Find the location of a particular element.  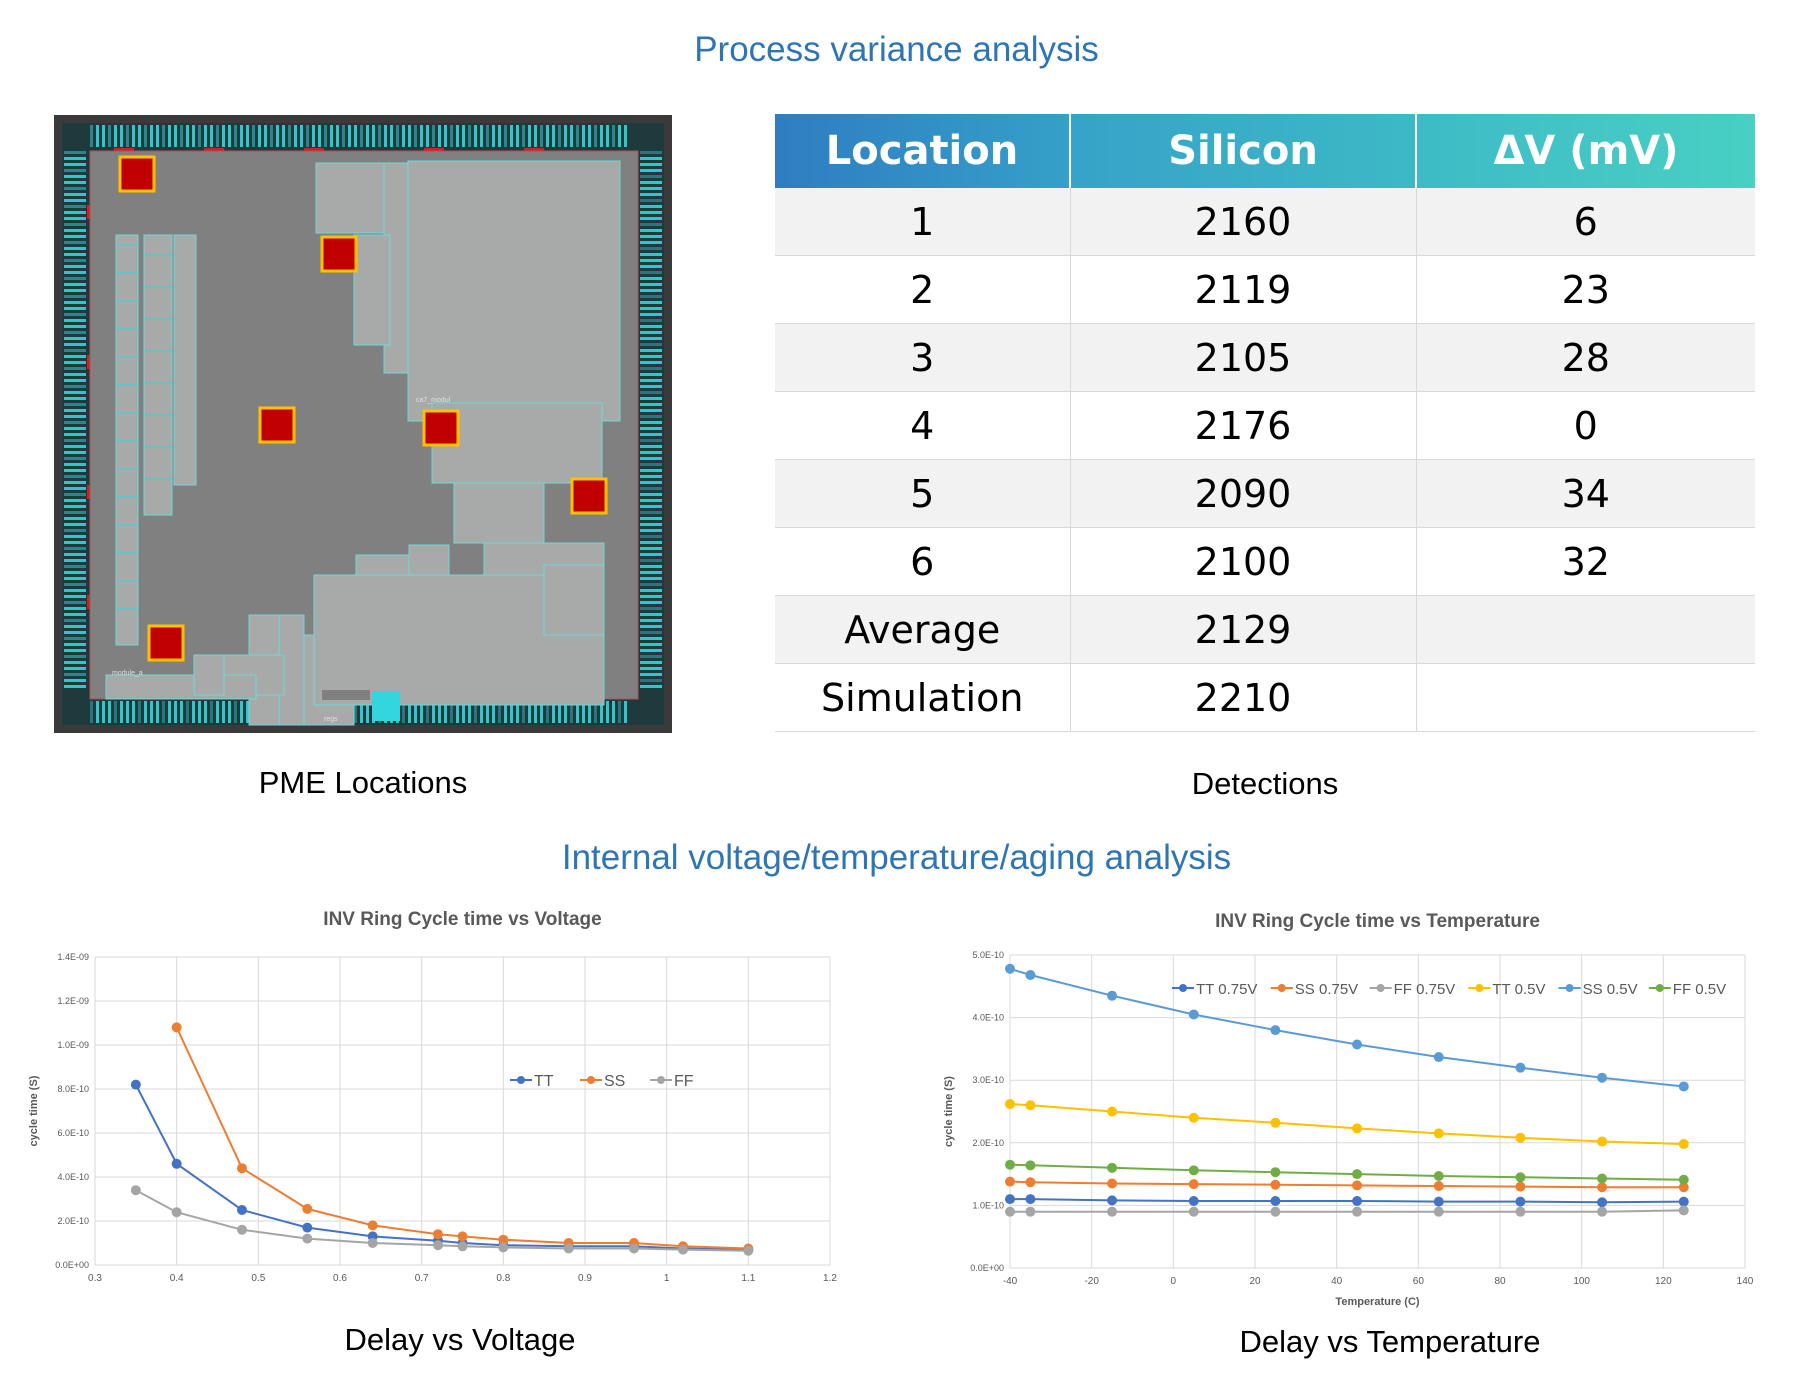

series-line-ff-0-5v is located at coordinates (1346, 1172).